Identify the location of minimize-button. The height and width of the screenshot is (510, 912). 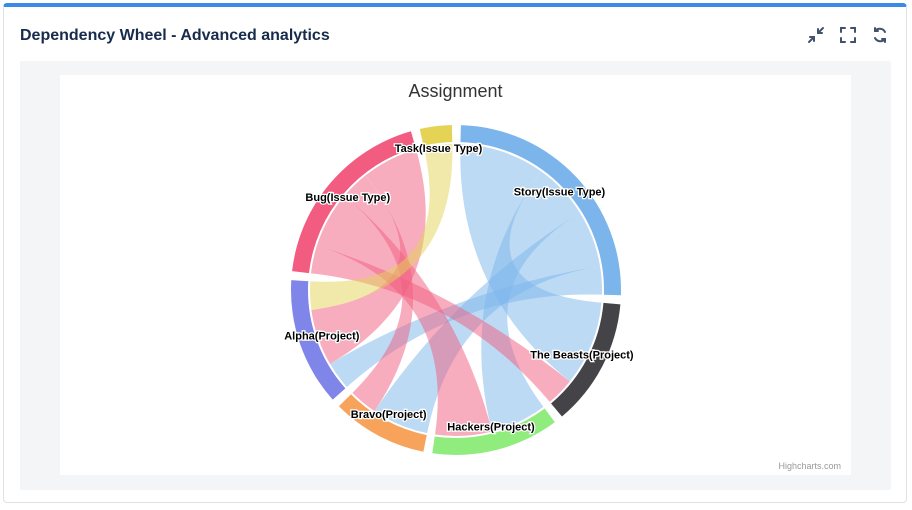
(816, 35).